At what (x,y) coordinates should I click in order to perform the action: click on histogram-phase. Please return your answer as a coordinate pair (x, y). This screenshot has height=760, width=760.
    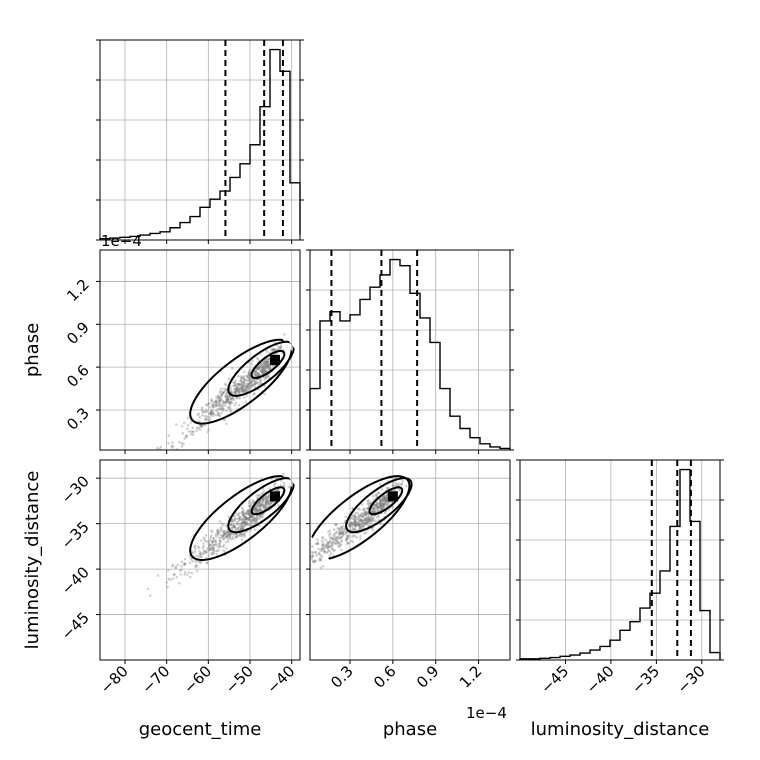
    Looking at the image, I should click on (410, 354).